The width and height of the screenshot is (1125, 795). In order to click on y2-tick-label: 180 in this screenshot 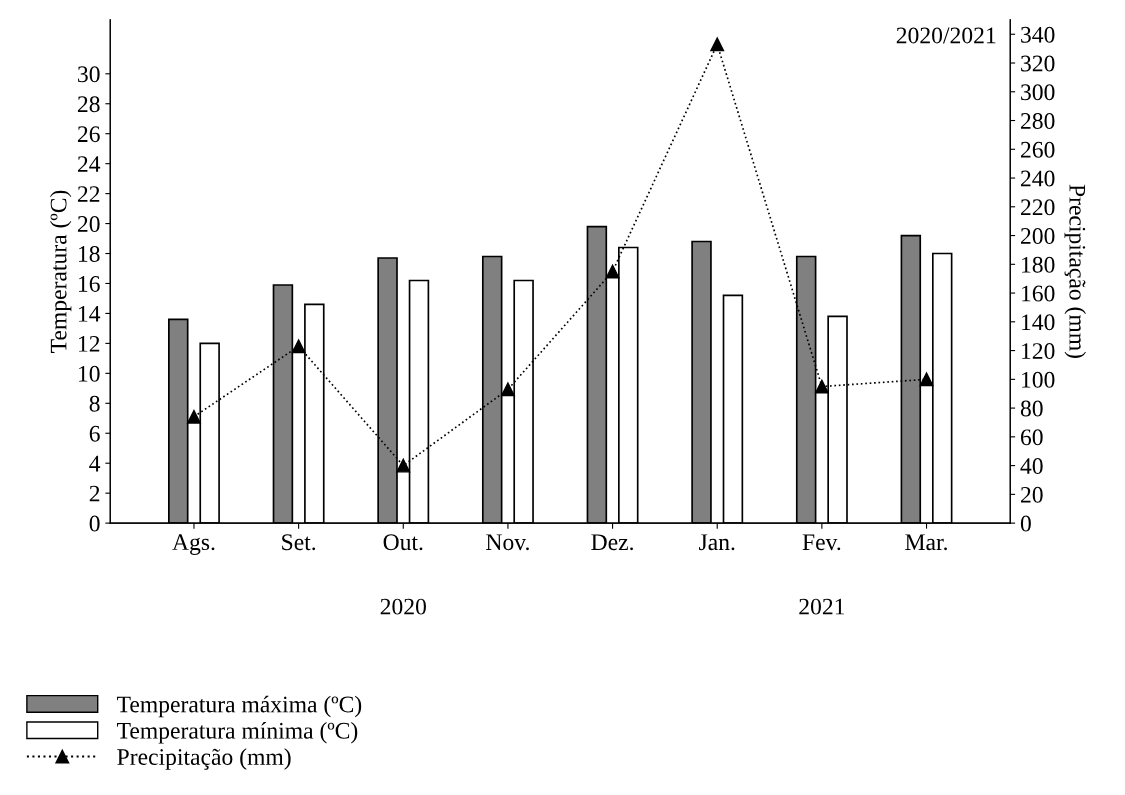, I will do `click(1038, 264)`.